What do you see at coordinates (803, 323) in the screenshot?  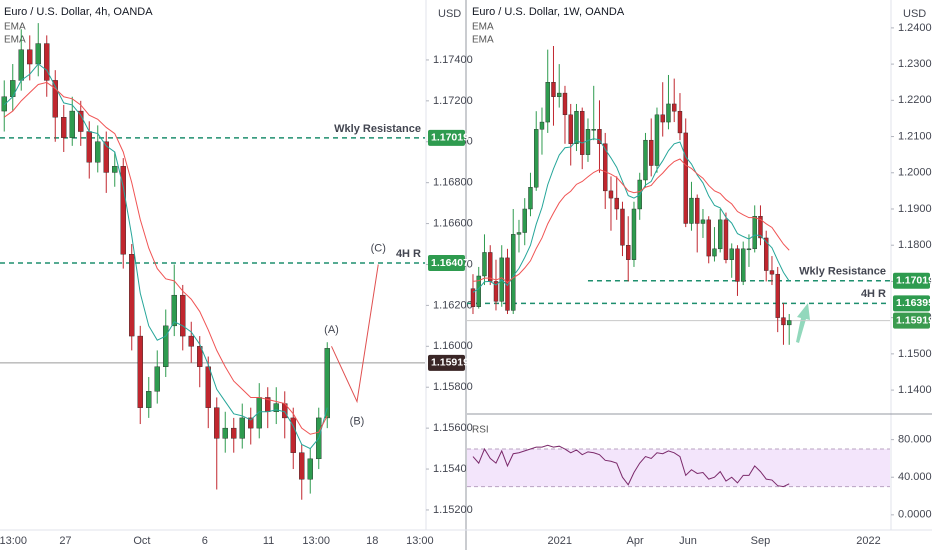 I see `arrow` at bounding box center [803, 323].